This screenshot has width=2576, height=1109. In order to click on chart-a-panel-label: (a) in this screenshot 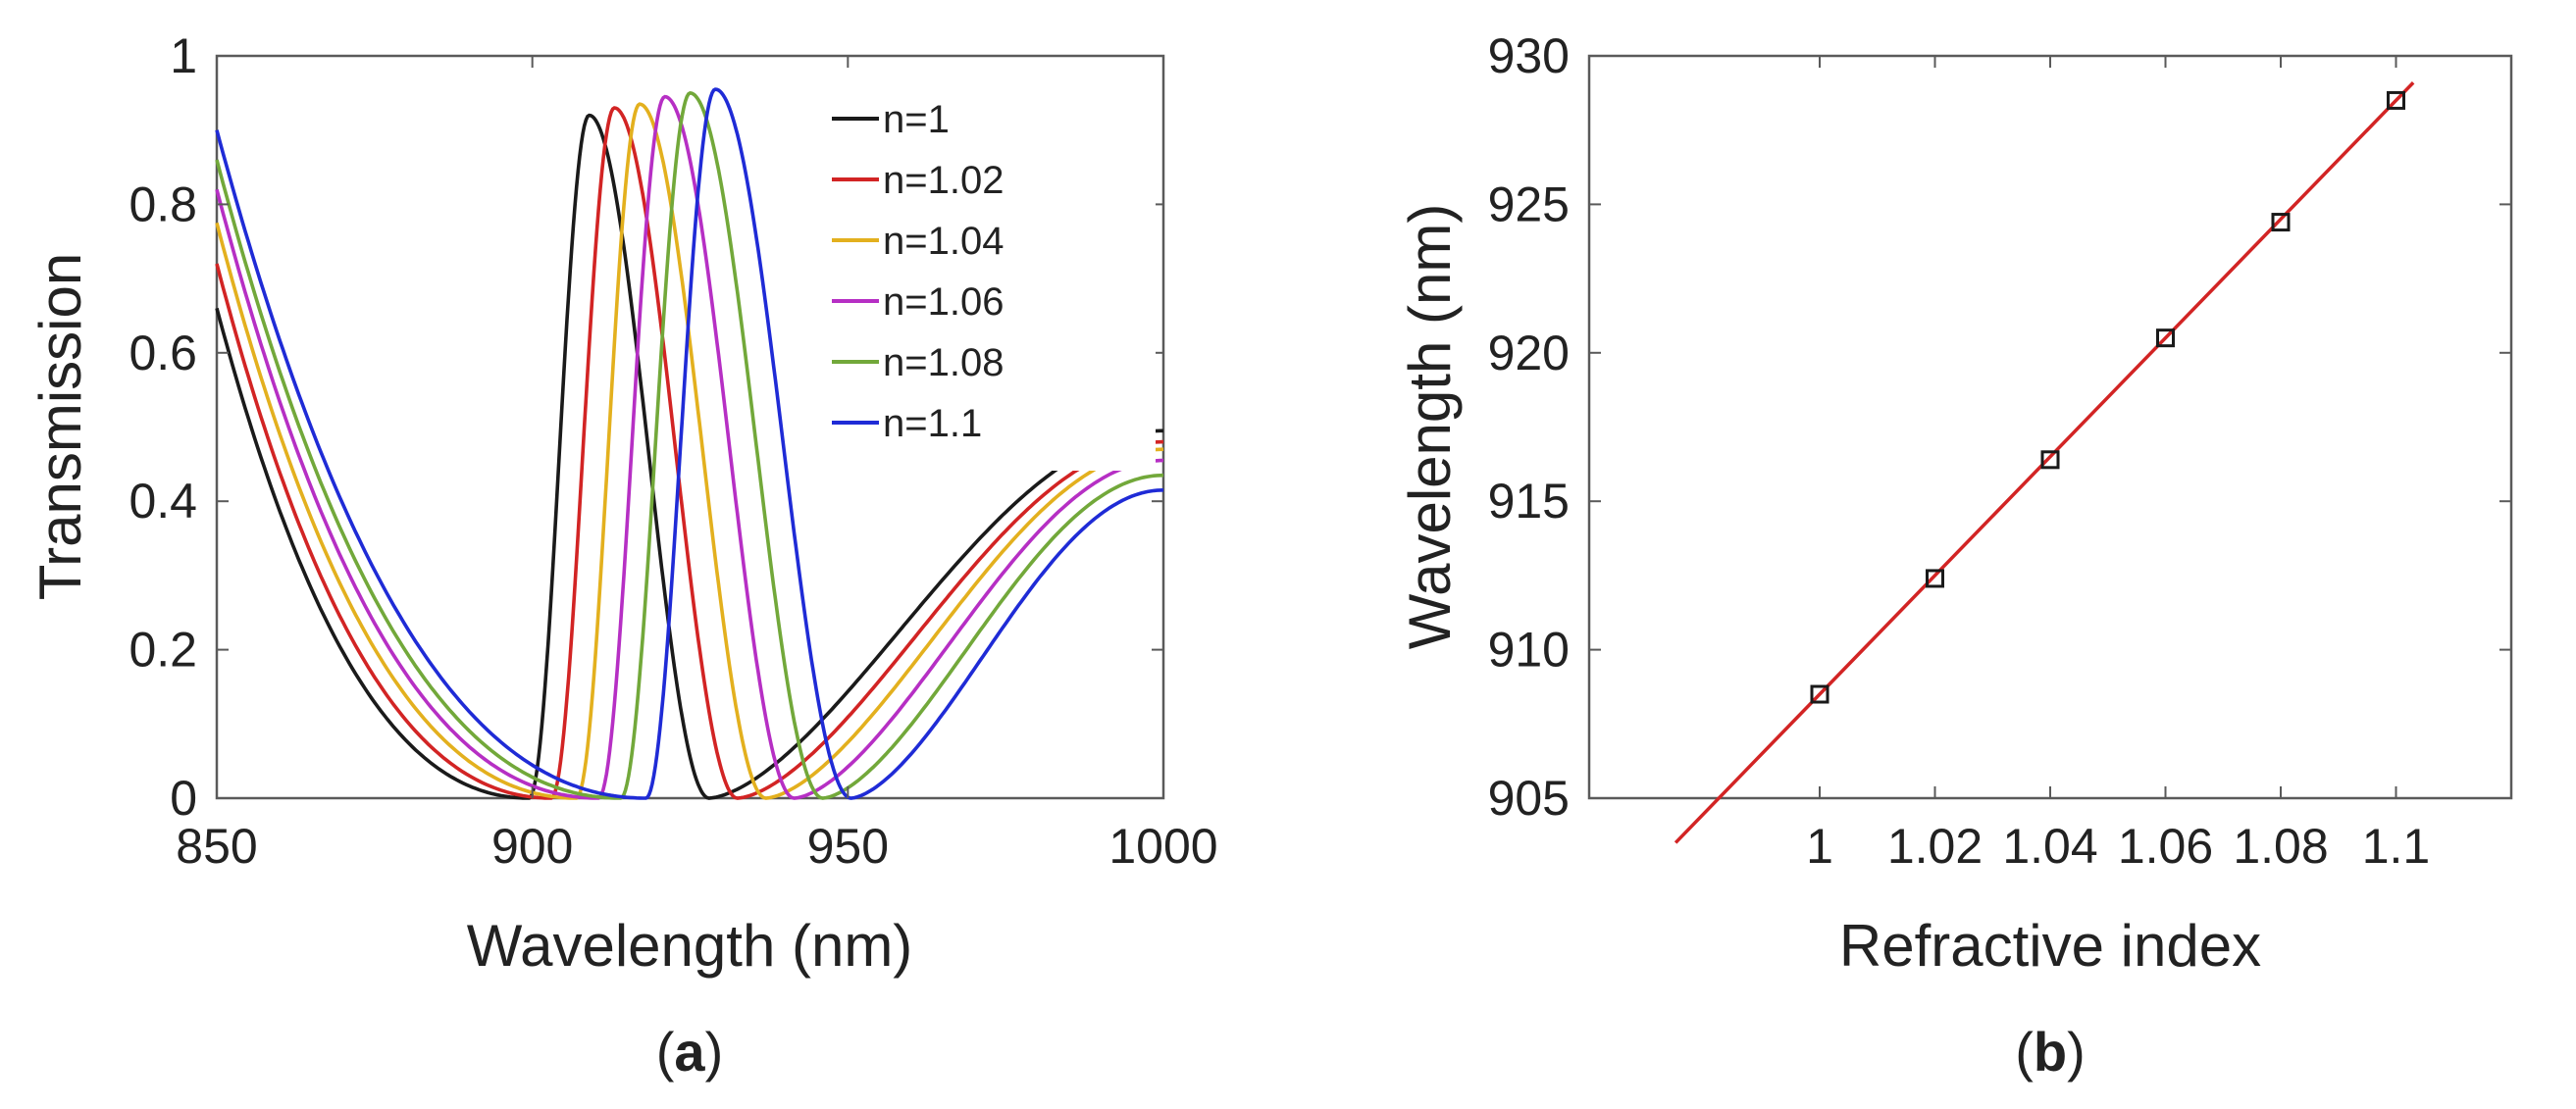, I will do `click(689, 1052)`.